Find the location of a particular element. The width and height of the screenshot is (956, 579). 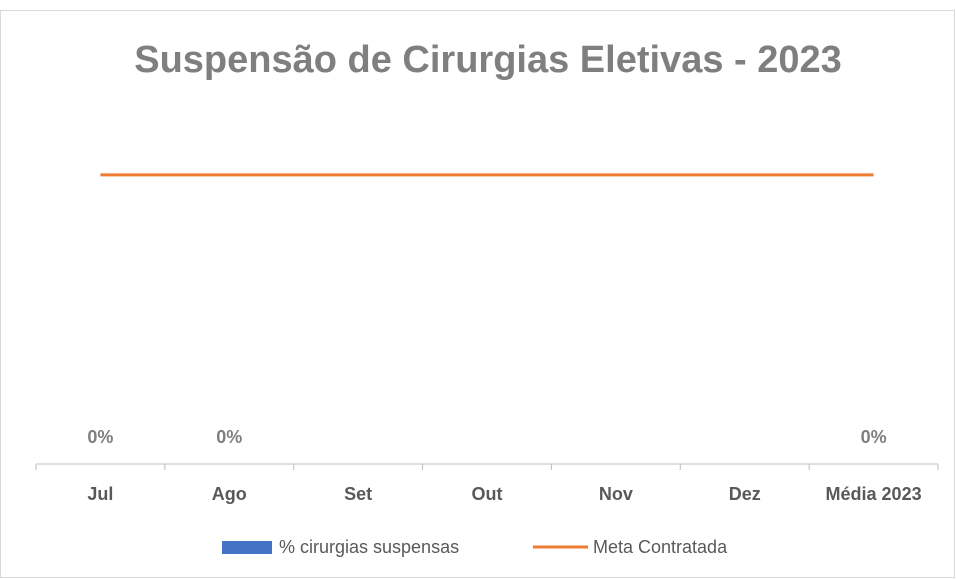

x-tick-label: Média 2023 is located at coordinates (874, 494).